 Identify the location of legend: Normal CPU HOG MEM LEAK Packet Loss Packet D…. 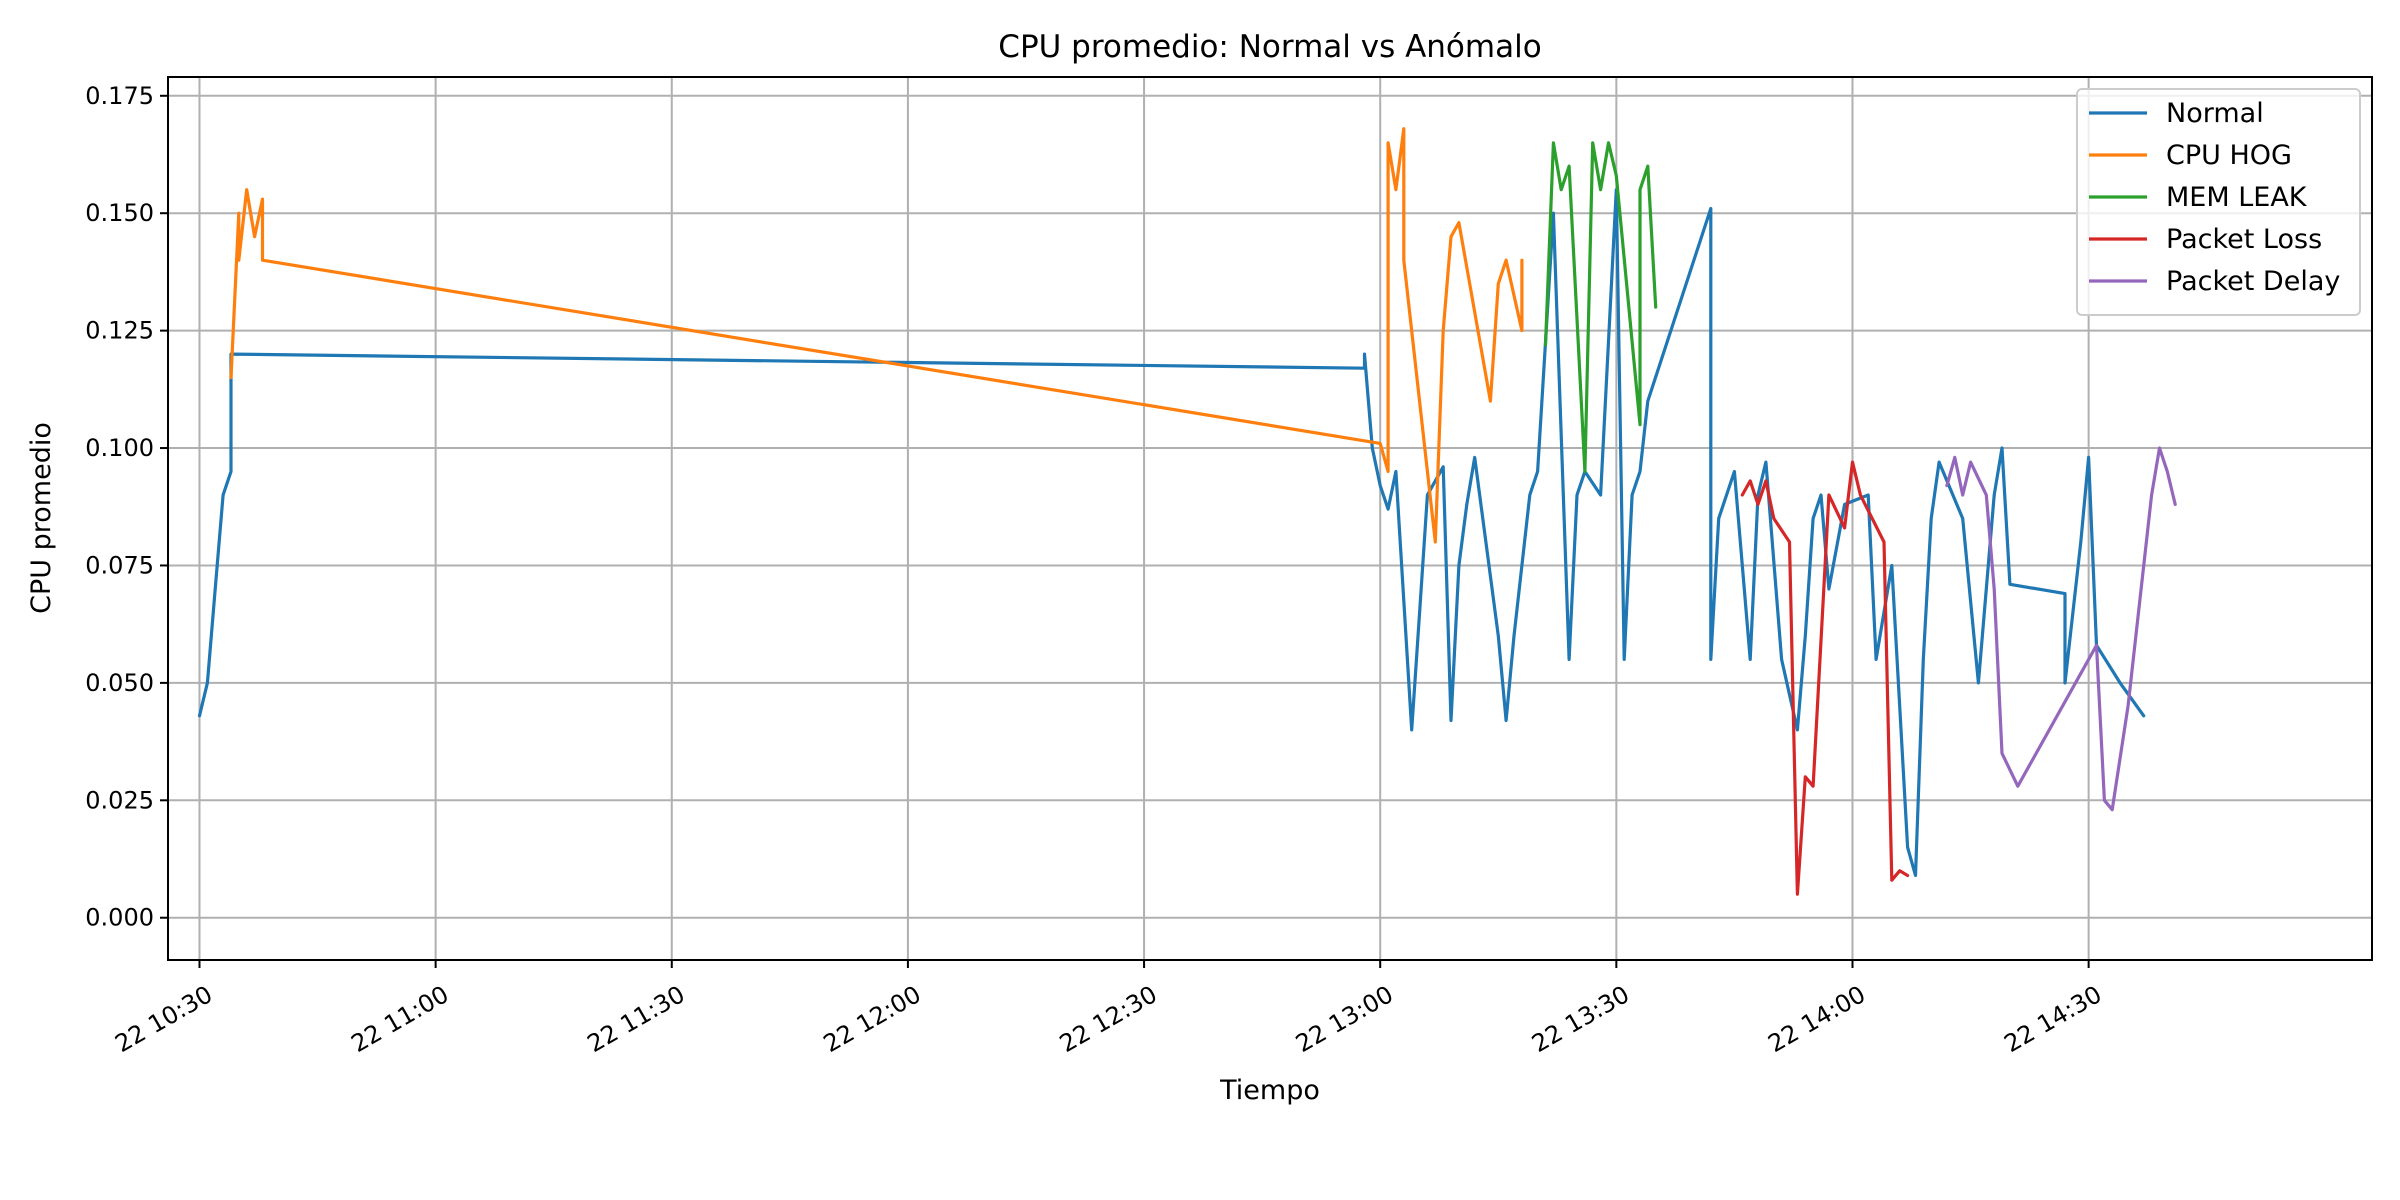
(2218, 202).